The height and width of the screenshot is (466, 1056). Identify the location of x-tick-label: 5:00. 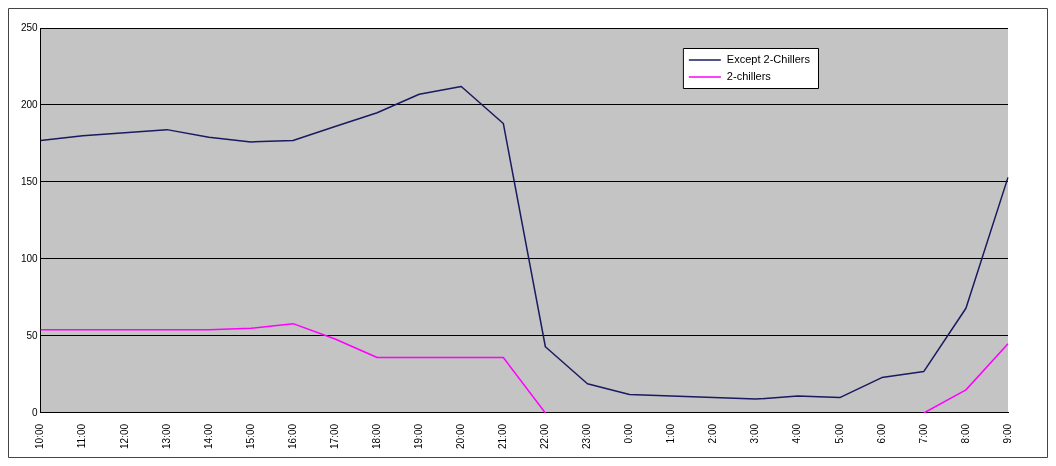
(839, 433).